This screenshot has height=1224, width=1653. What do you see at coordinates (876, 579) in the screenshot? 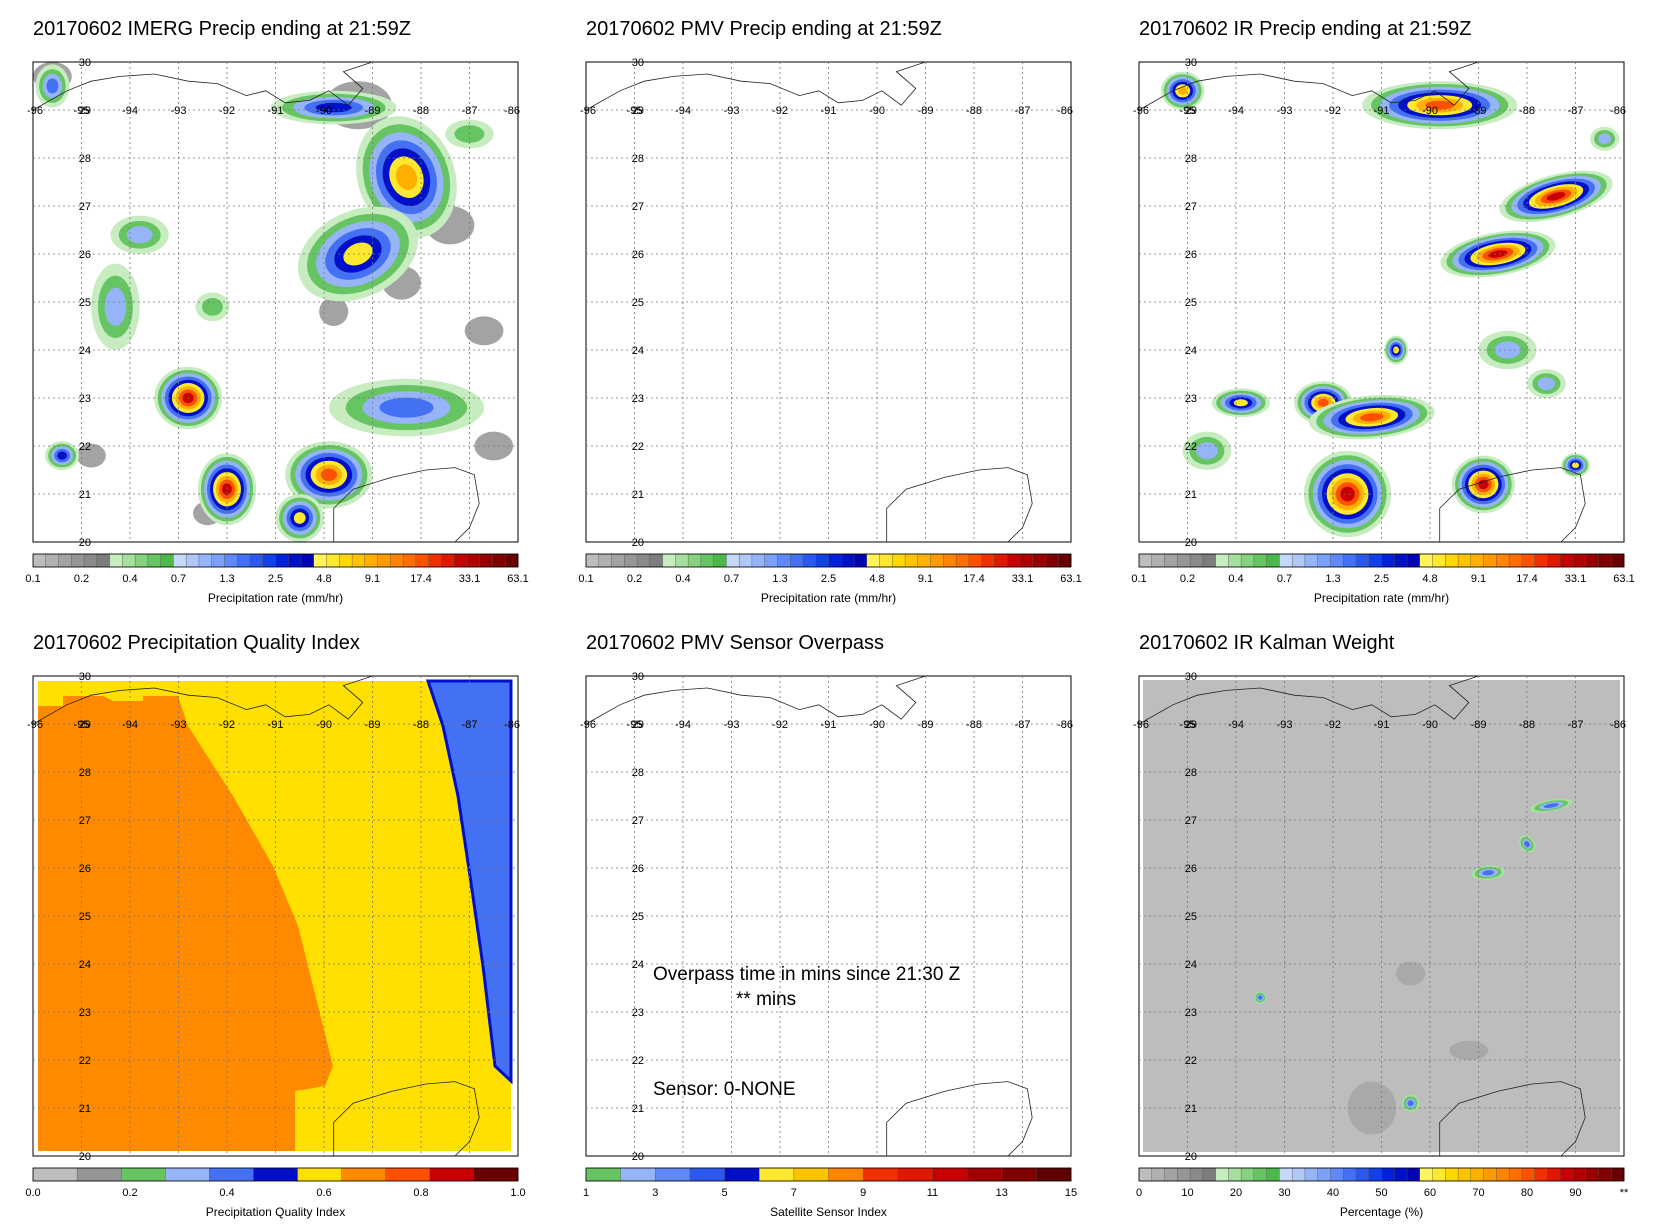
I see `colorbar-tick-label: 4.8` at bounding box center [876, 579].